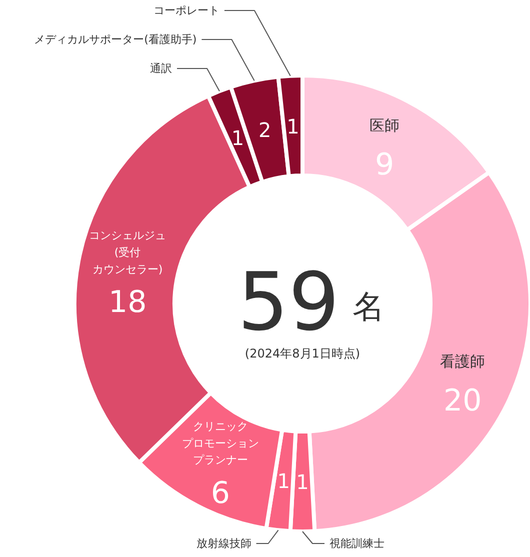  What do you see at coordinates (265, 130) in the screenshot?
I see `data-label: 2` at bounding box center [265, 130].